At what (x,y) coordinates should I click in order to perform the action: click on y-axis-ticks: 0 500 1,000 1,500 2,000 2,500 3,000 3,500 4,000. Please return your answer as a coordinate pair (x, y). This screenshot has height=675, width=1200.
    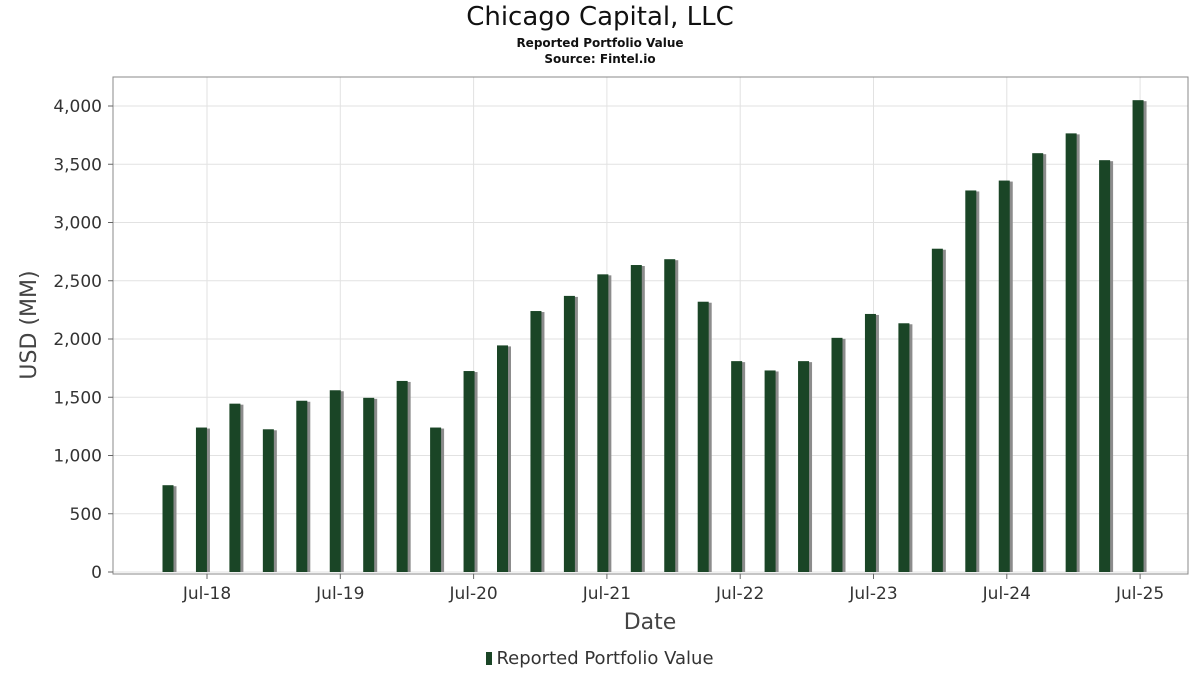
    Looking at the image, I should click on (83, 340).